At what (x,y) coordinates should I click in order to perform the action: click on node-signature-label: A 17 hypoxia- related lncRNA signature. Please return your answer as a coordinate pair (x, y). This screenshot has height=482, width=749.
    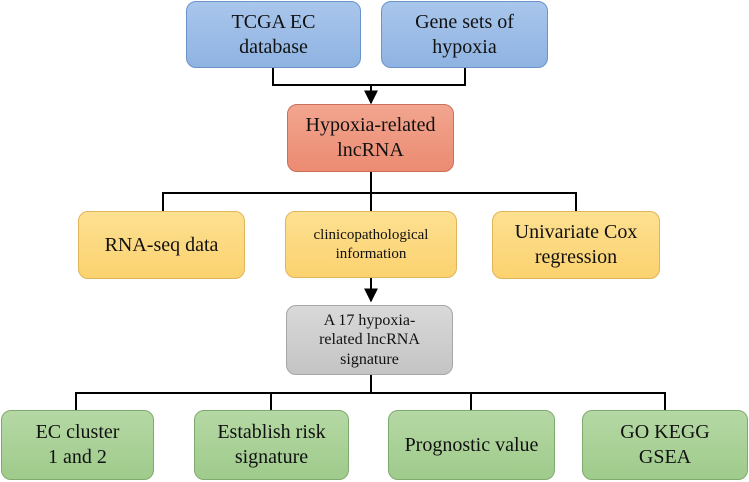
    Looking at the image, I should click on (369, 340).